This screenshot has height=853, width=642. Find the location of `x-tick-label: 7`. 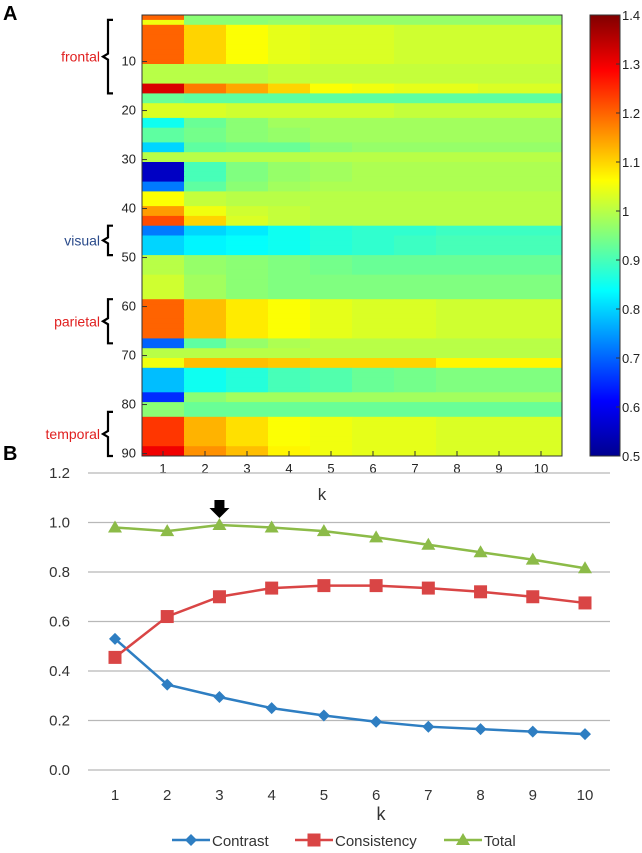

x-tick-label: 7 is located at coordinates (428, 795).